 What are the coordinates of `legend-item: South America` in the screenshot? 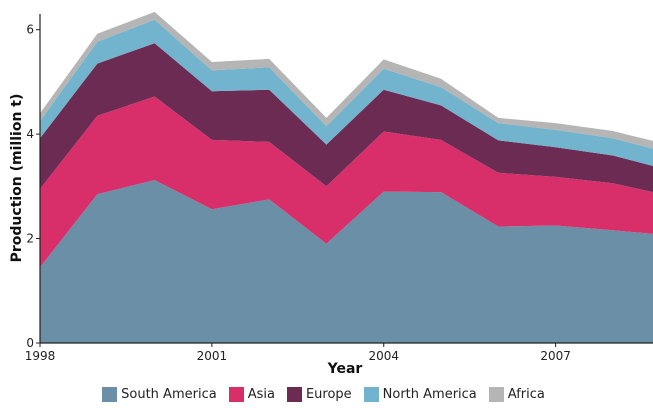 It's located at (159, 394).